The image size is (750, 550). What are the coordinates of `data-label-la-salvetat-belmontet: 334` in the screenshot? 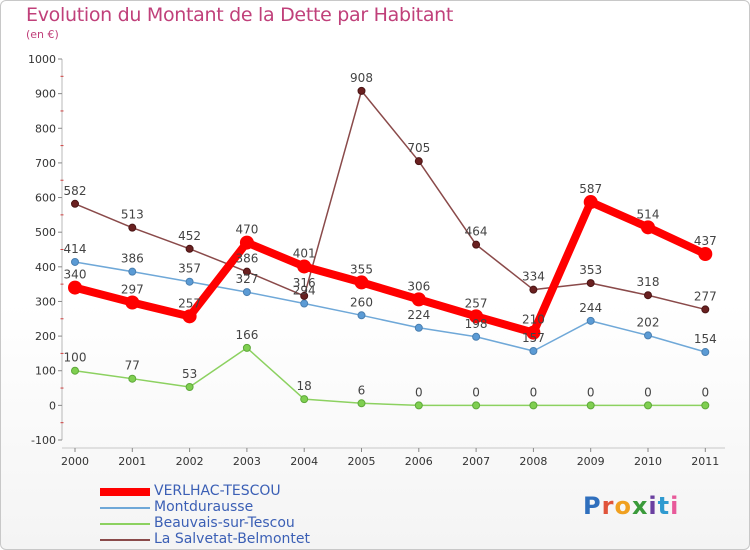 It's located at (533, 277).